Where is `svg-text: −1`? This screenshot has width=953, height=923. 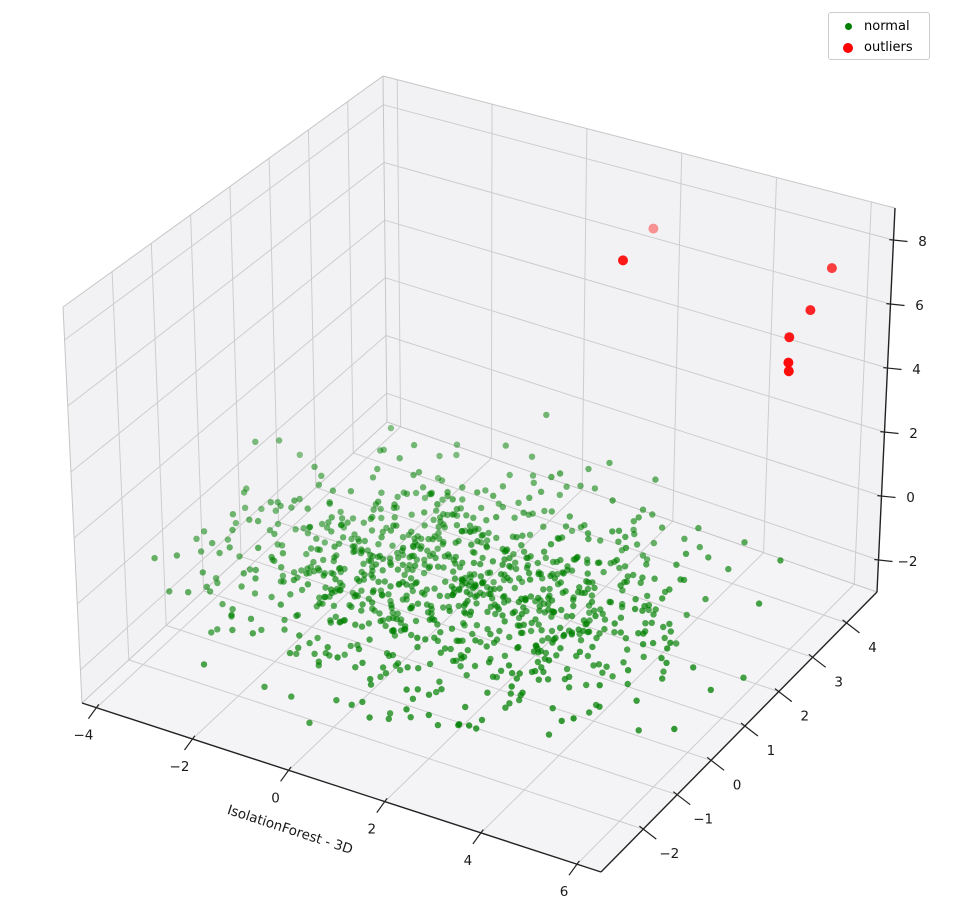
svg-text: −1 is located at coordinates (703, 820).